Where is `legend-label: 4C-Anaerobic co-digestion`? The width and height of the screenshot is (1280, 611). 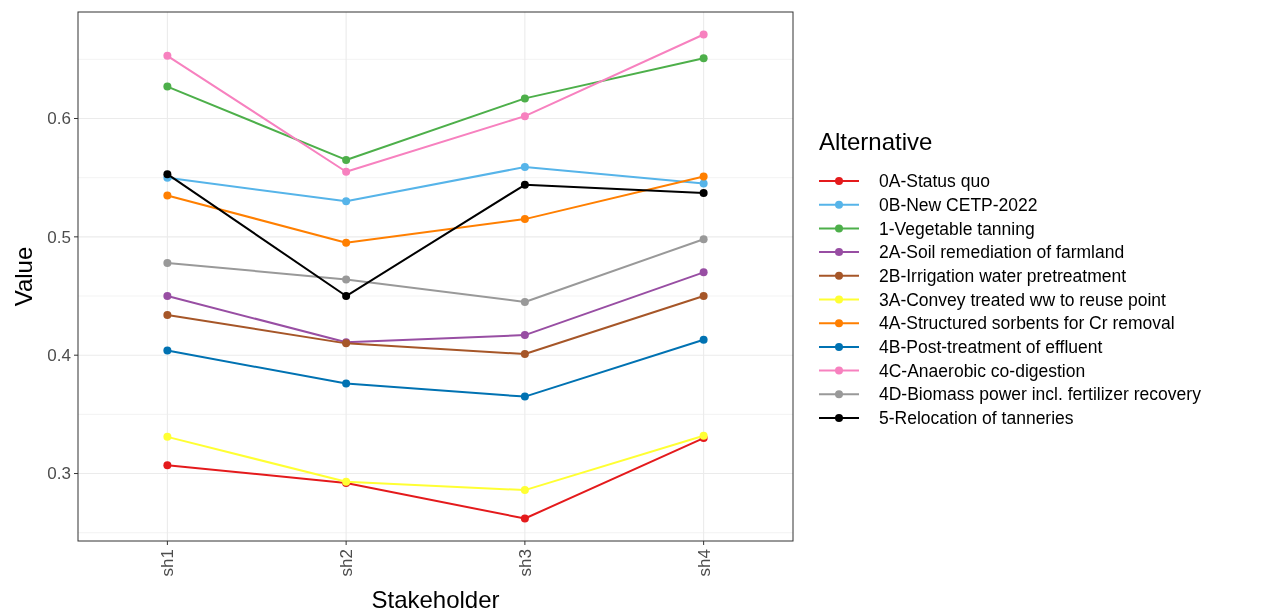
legend-label: 4C-Anaerobic co-digestion is located at coordinates (982, 370).